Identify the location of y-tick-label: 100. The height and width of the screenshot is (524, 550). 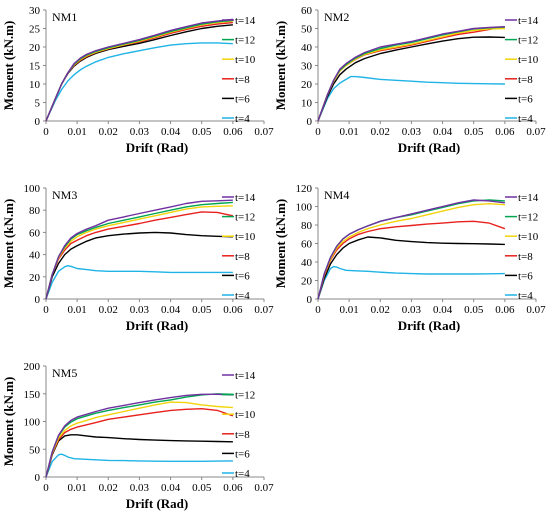
(304, 208).